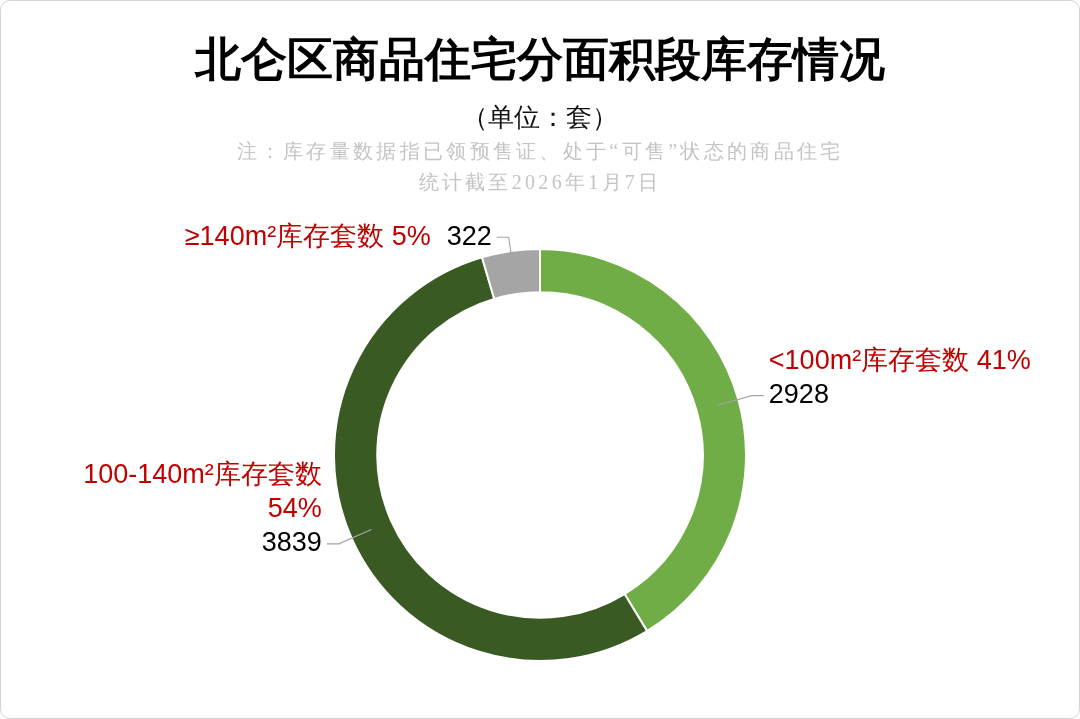  What do you see at coordinates (291, 542) in the screenshot?
I see `data-label: 3839` at bounding box center [291, 542].